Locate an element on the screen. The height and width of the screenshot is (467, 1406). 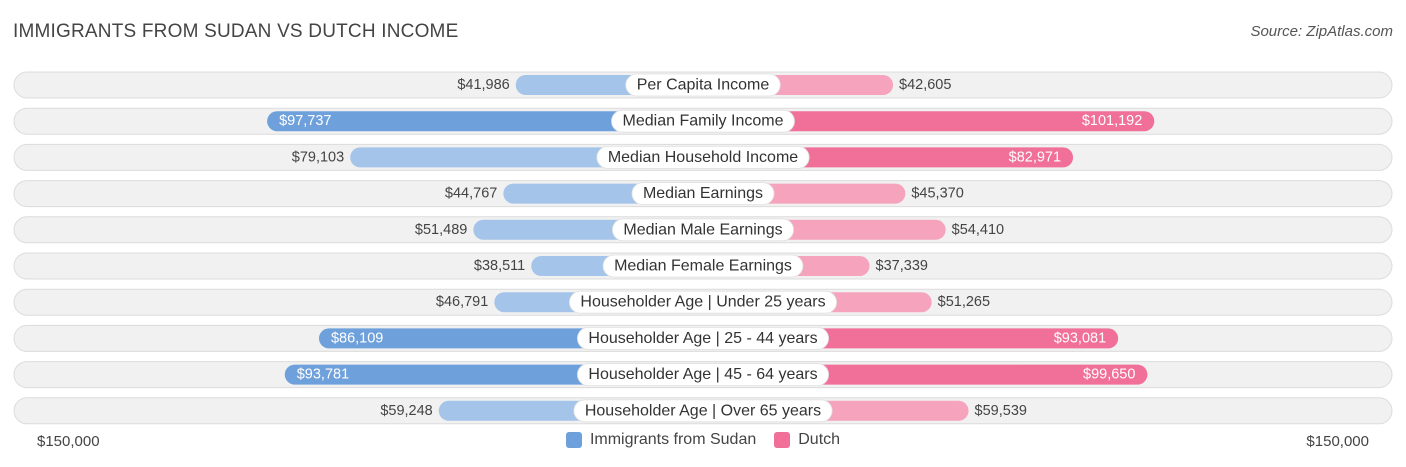
category-label: Median Family Income is located at coordinates (703, 121).